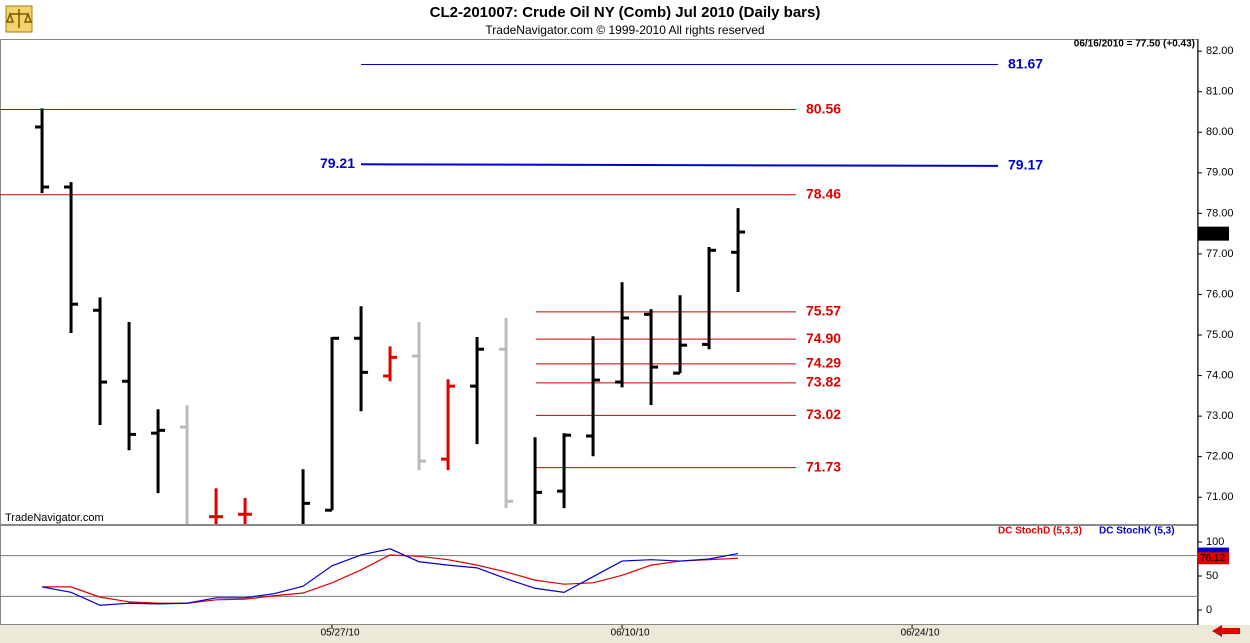 This screenshot has height=643, width=1250. What do you see at coordinates (1220, 51) in the screenshot?
I see `y-tick-label: 82.00` at bounding box center [1220, 51].